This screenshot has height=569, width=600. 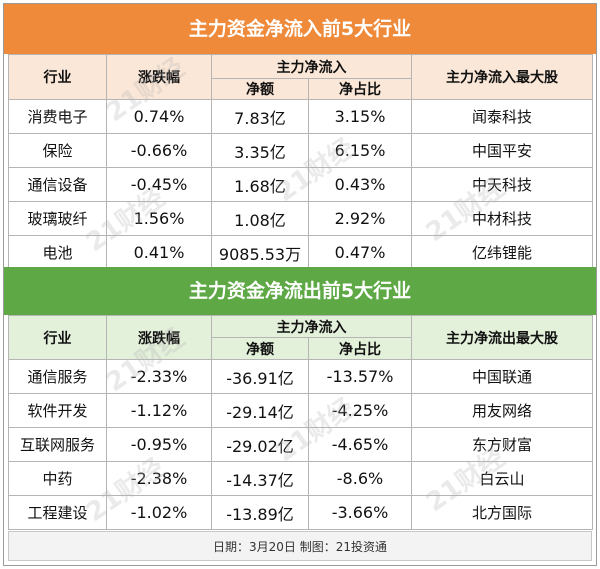 What do you see at coordinates (159, 512) in the screenshot?
I see `change-cell: -1.02%` at bounding box center [159, 512].